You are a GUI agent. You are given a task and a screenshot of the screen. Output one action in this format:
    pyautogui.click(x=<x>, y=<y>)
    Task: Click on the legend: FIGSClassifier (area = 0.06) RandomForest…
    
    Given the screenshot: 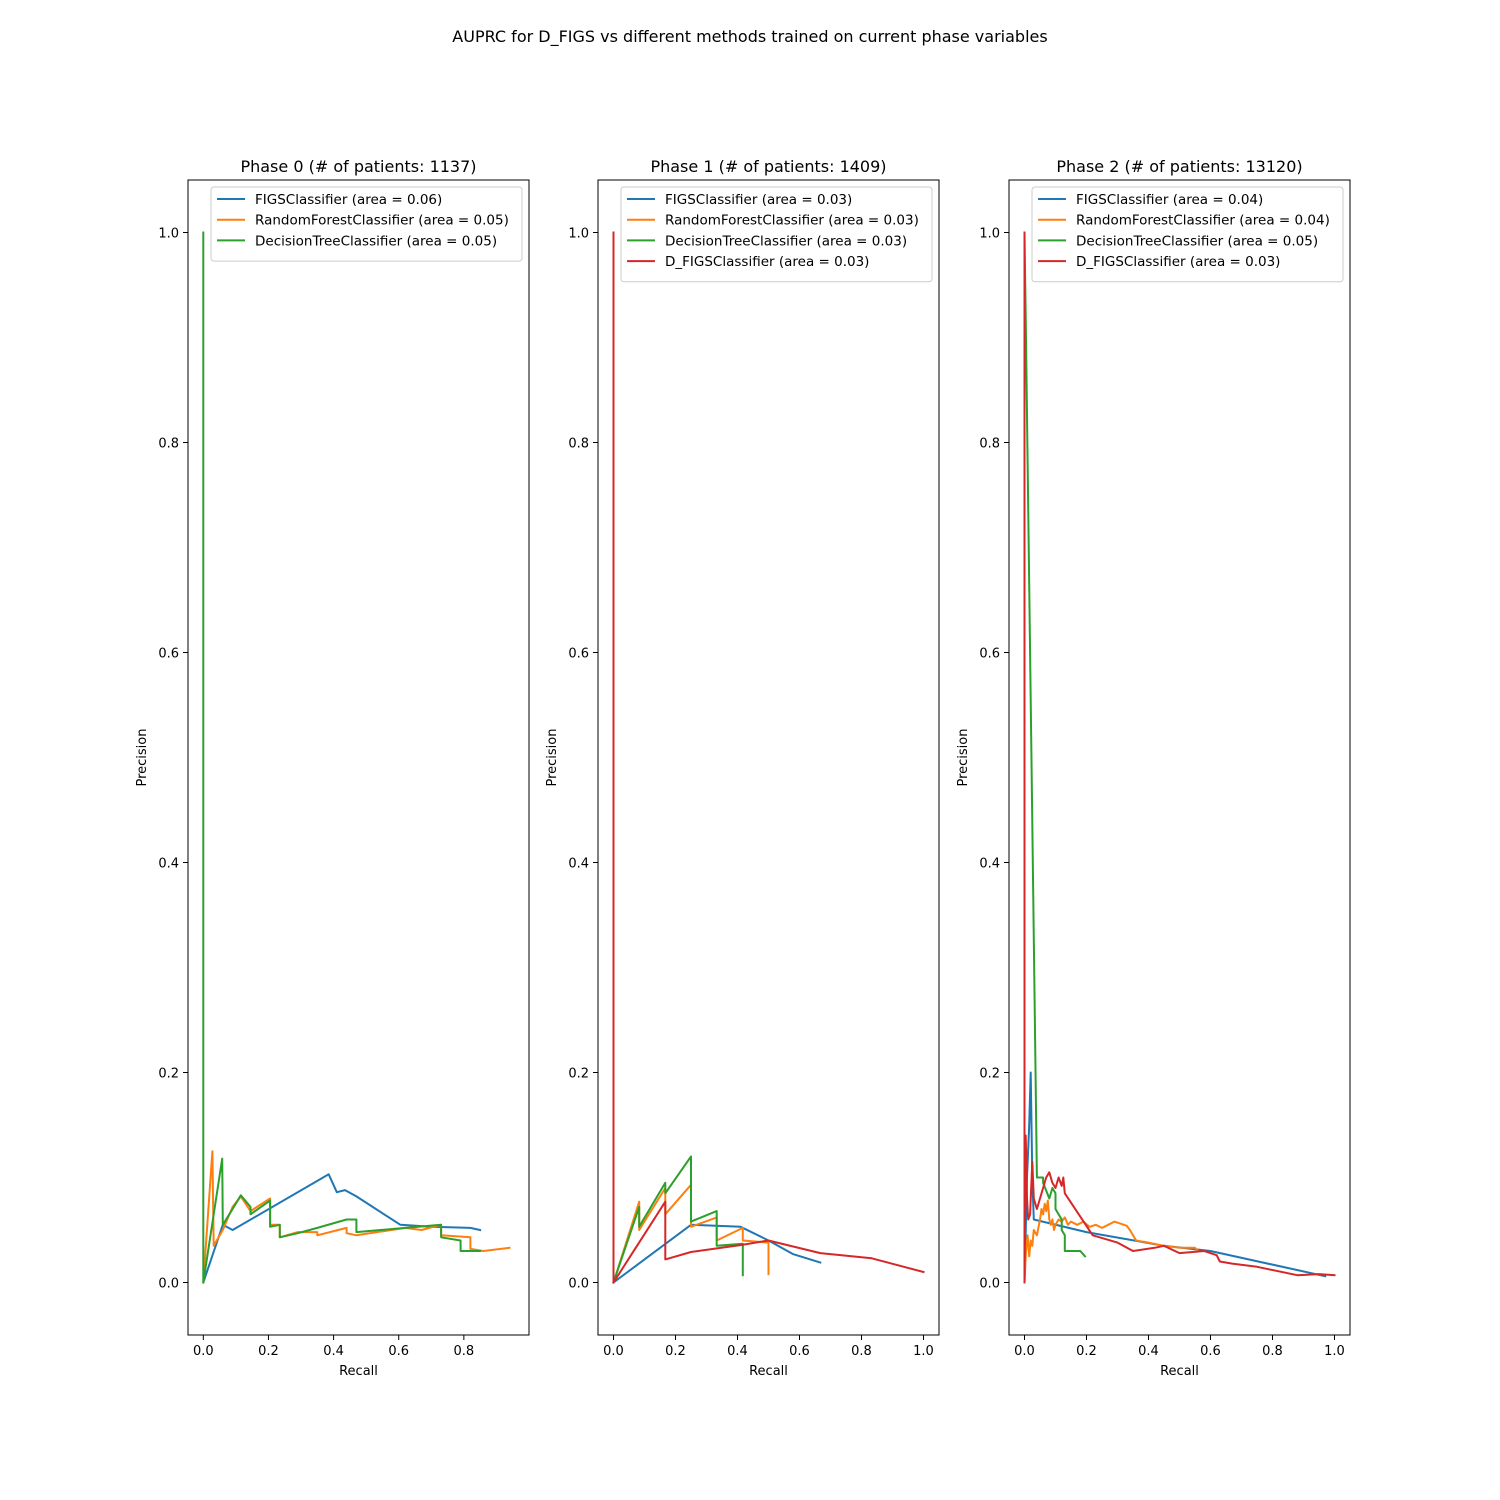 What is the action you would take?
    pyautogui.click(x=366, y=224)
    